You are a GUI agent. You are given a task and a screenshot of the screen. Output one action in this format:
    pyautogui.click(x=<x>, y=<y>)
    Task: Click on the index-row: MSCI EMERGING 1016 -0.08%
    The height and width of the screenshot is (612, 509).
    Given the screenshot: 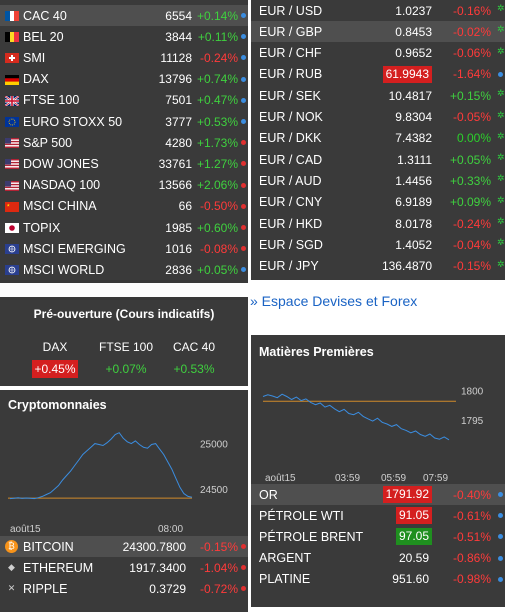 What is the action you would take?
    pyautogui.click(x=124, y=248)
    